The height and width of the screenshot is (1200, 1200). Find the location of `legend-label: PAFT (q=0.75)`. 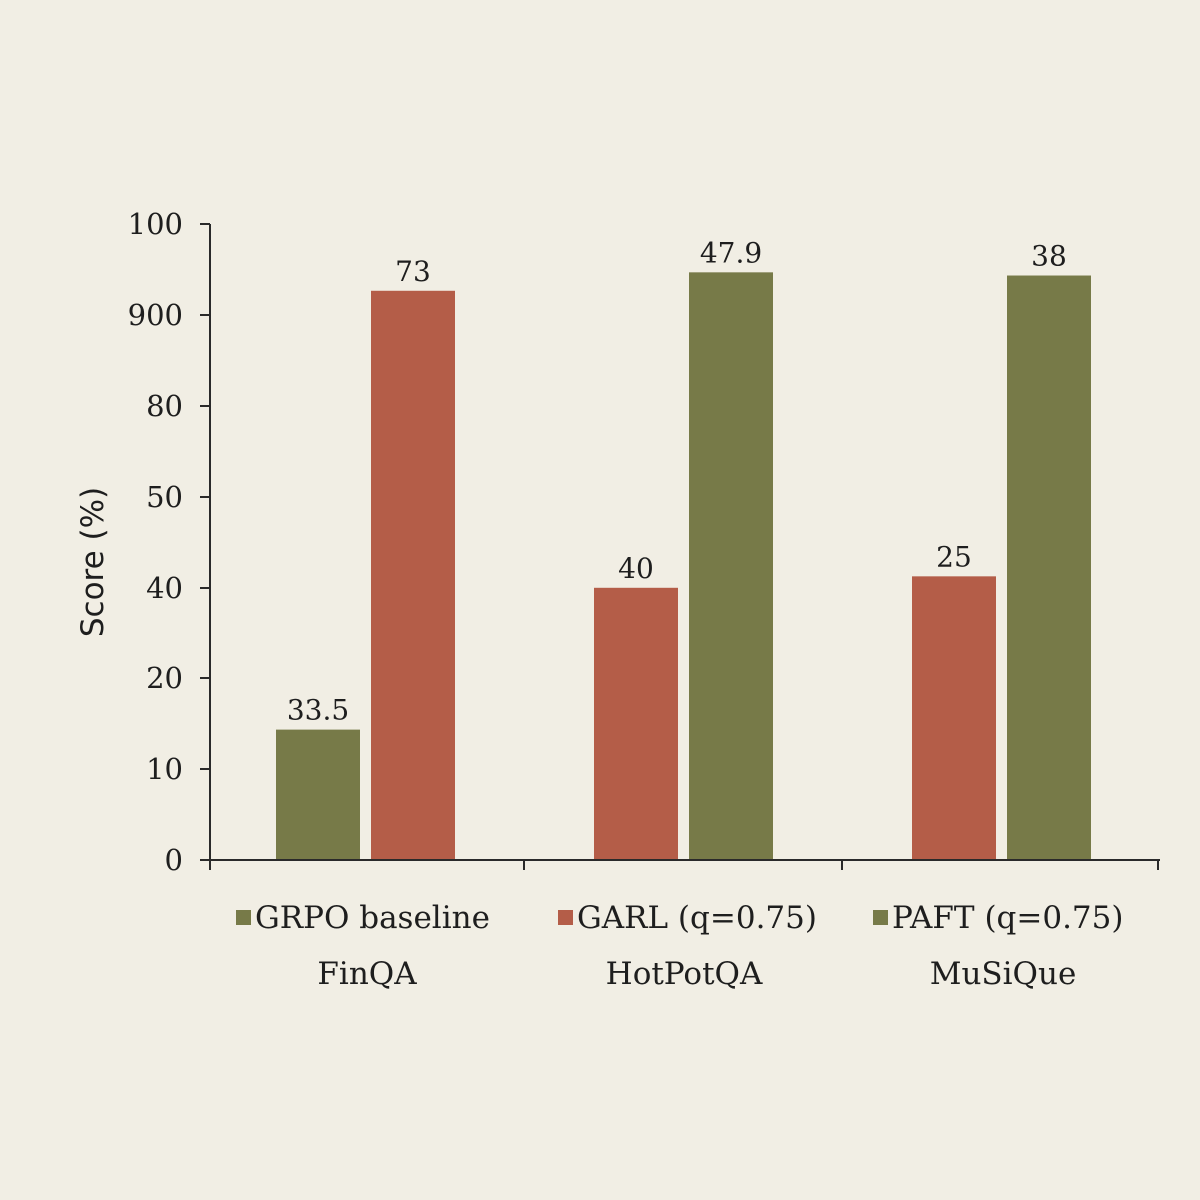

legend-label: PAFT (q=0.75) is located at coordinates (1007, 918).